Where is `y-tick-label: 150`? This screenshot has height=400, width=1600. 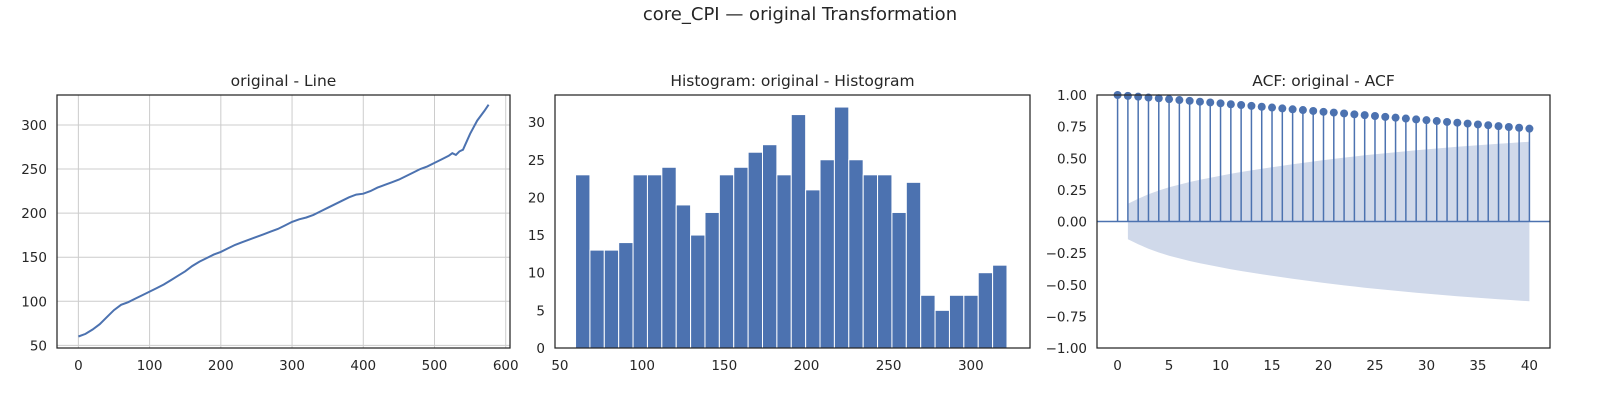
y-tick-label: 150 is located at coordinates (34, 258).